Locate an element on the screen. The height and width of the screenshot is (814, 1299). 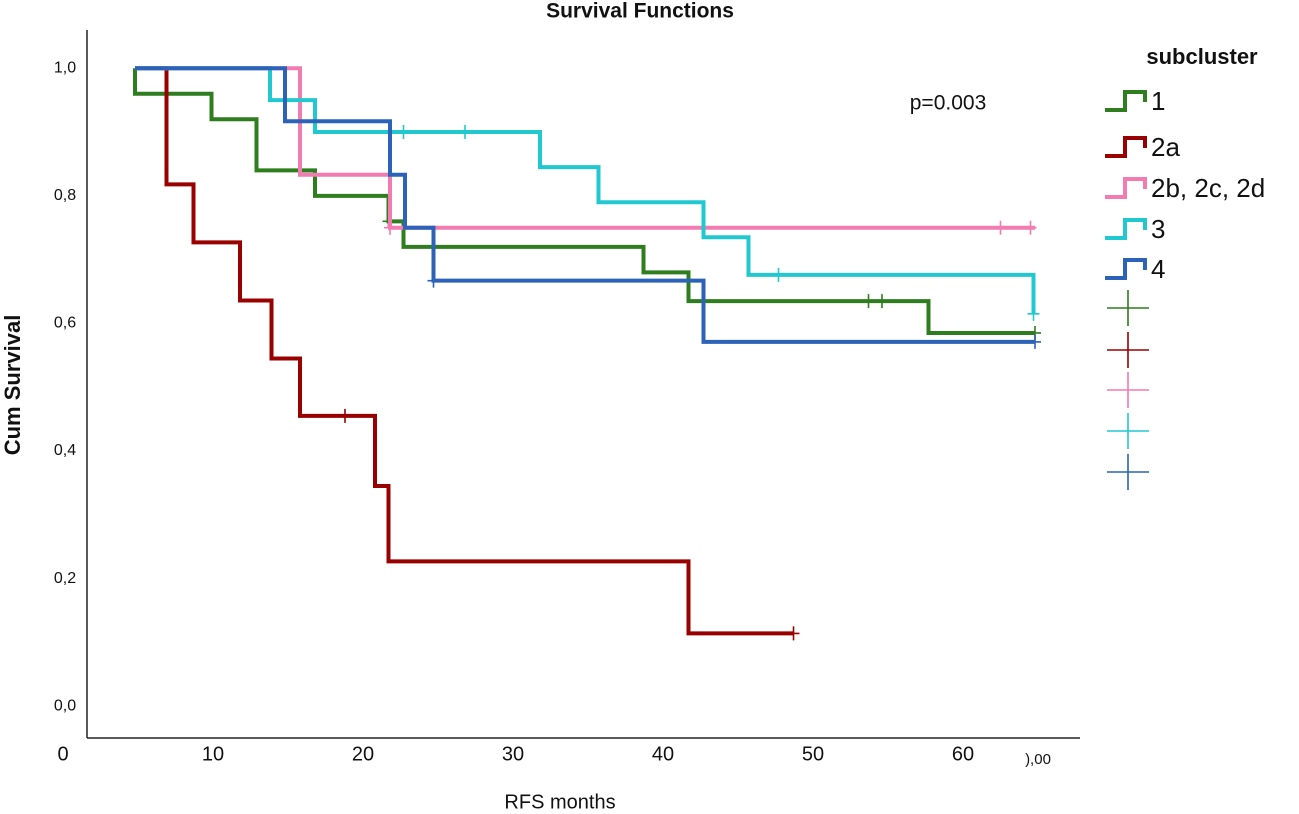
legend-label: 3 is located at coordinates (1158, 229).